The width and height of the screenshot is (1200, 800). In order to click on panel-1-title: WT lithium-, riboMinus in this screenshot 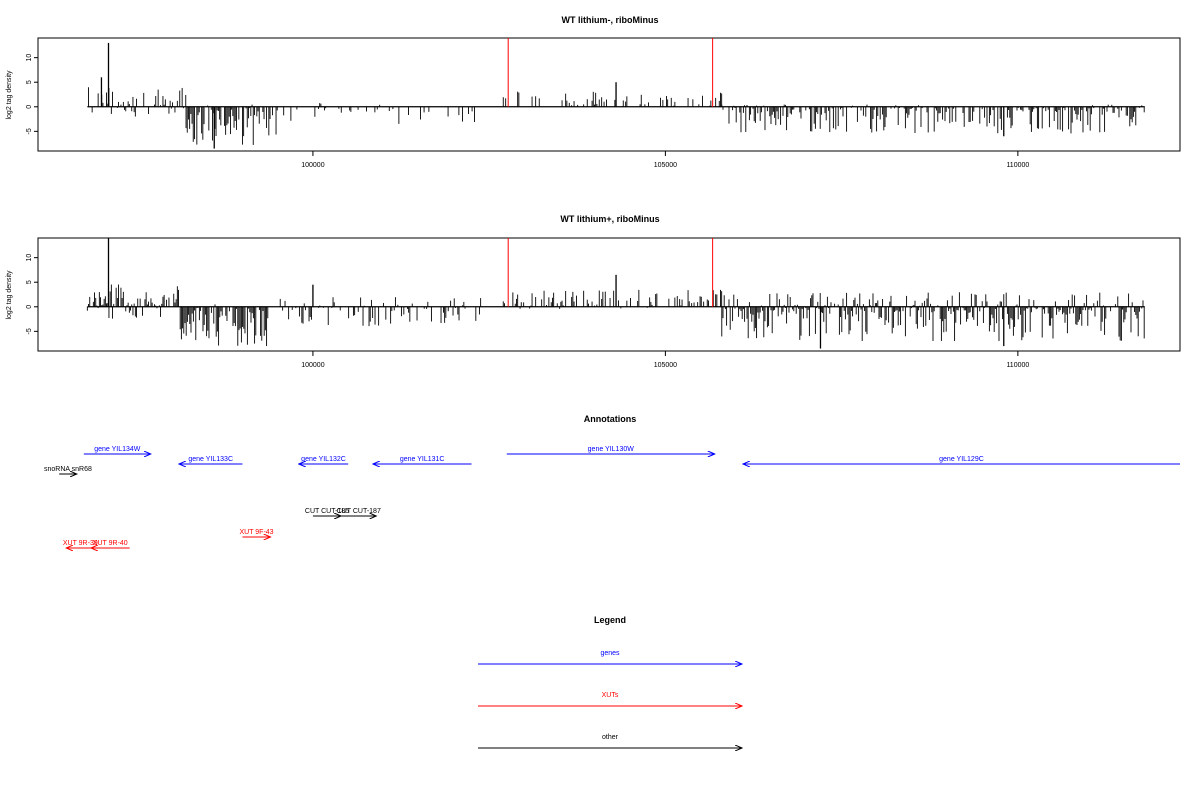, I will do `click(610, 20)`.